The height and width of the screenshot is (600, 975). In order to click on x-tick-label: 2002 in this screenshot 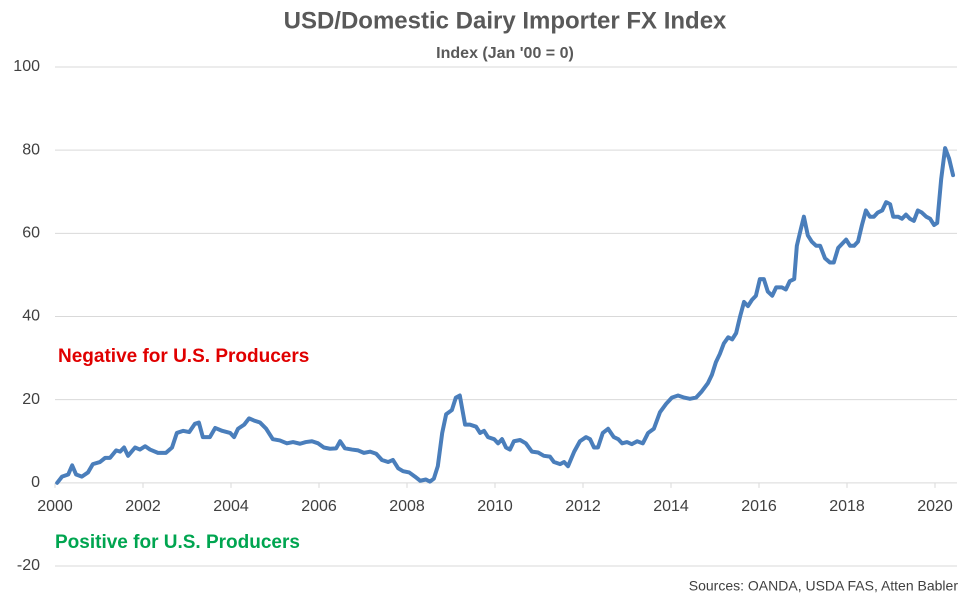, I will do `click(143, 506)`.